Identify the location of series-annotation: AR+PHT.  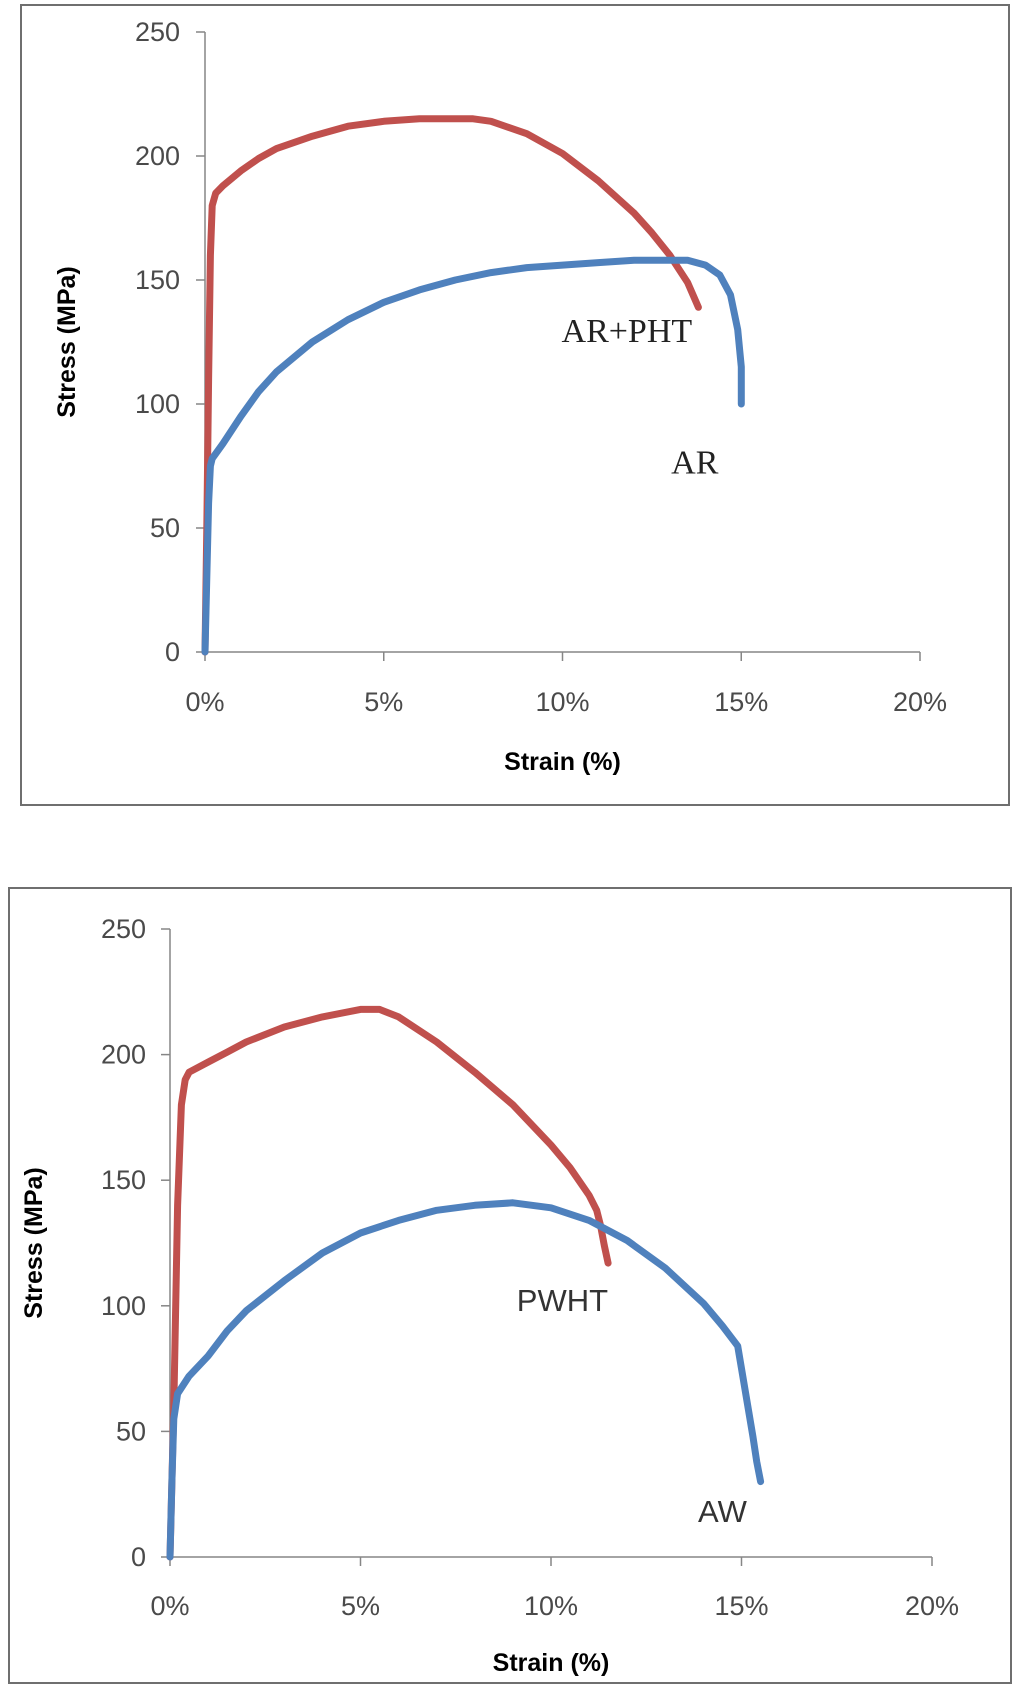
(627, 331).